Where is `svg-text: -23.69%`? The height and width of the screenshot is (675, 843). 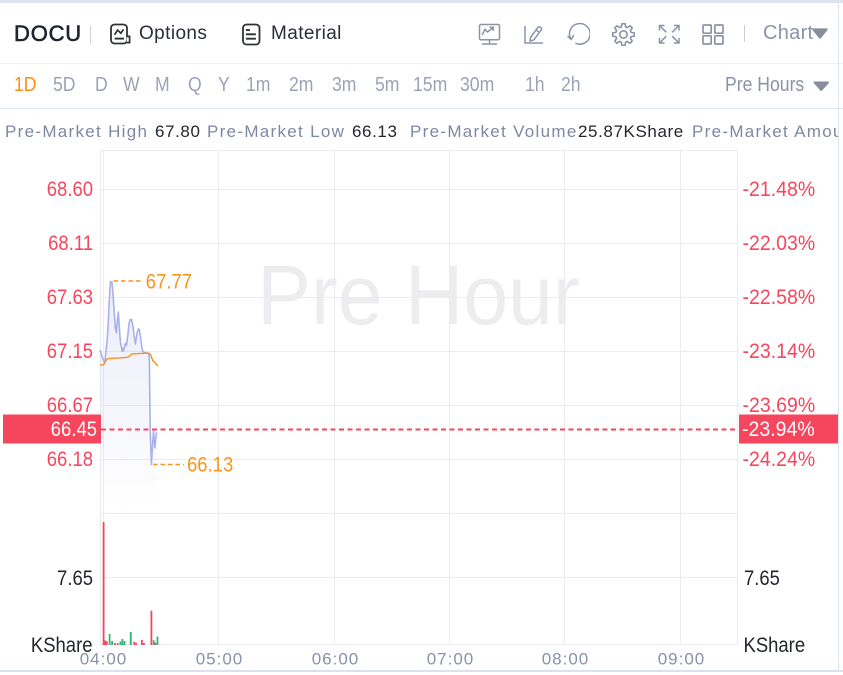
svg-text: -23.69% is located at coordinates (779, 406).